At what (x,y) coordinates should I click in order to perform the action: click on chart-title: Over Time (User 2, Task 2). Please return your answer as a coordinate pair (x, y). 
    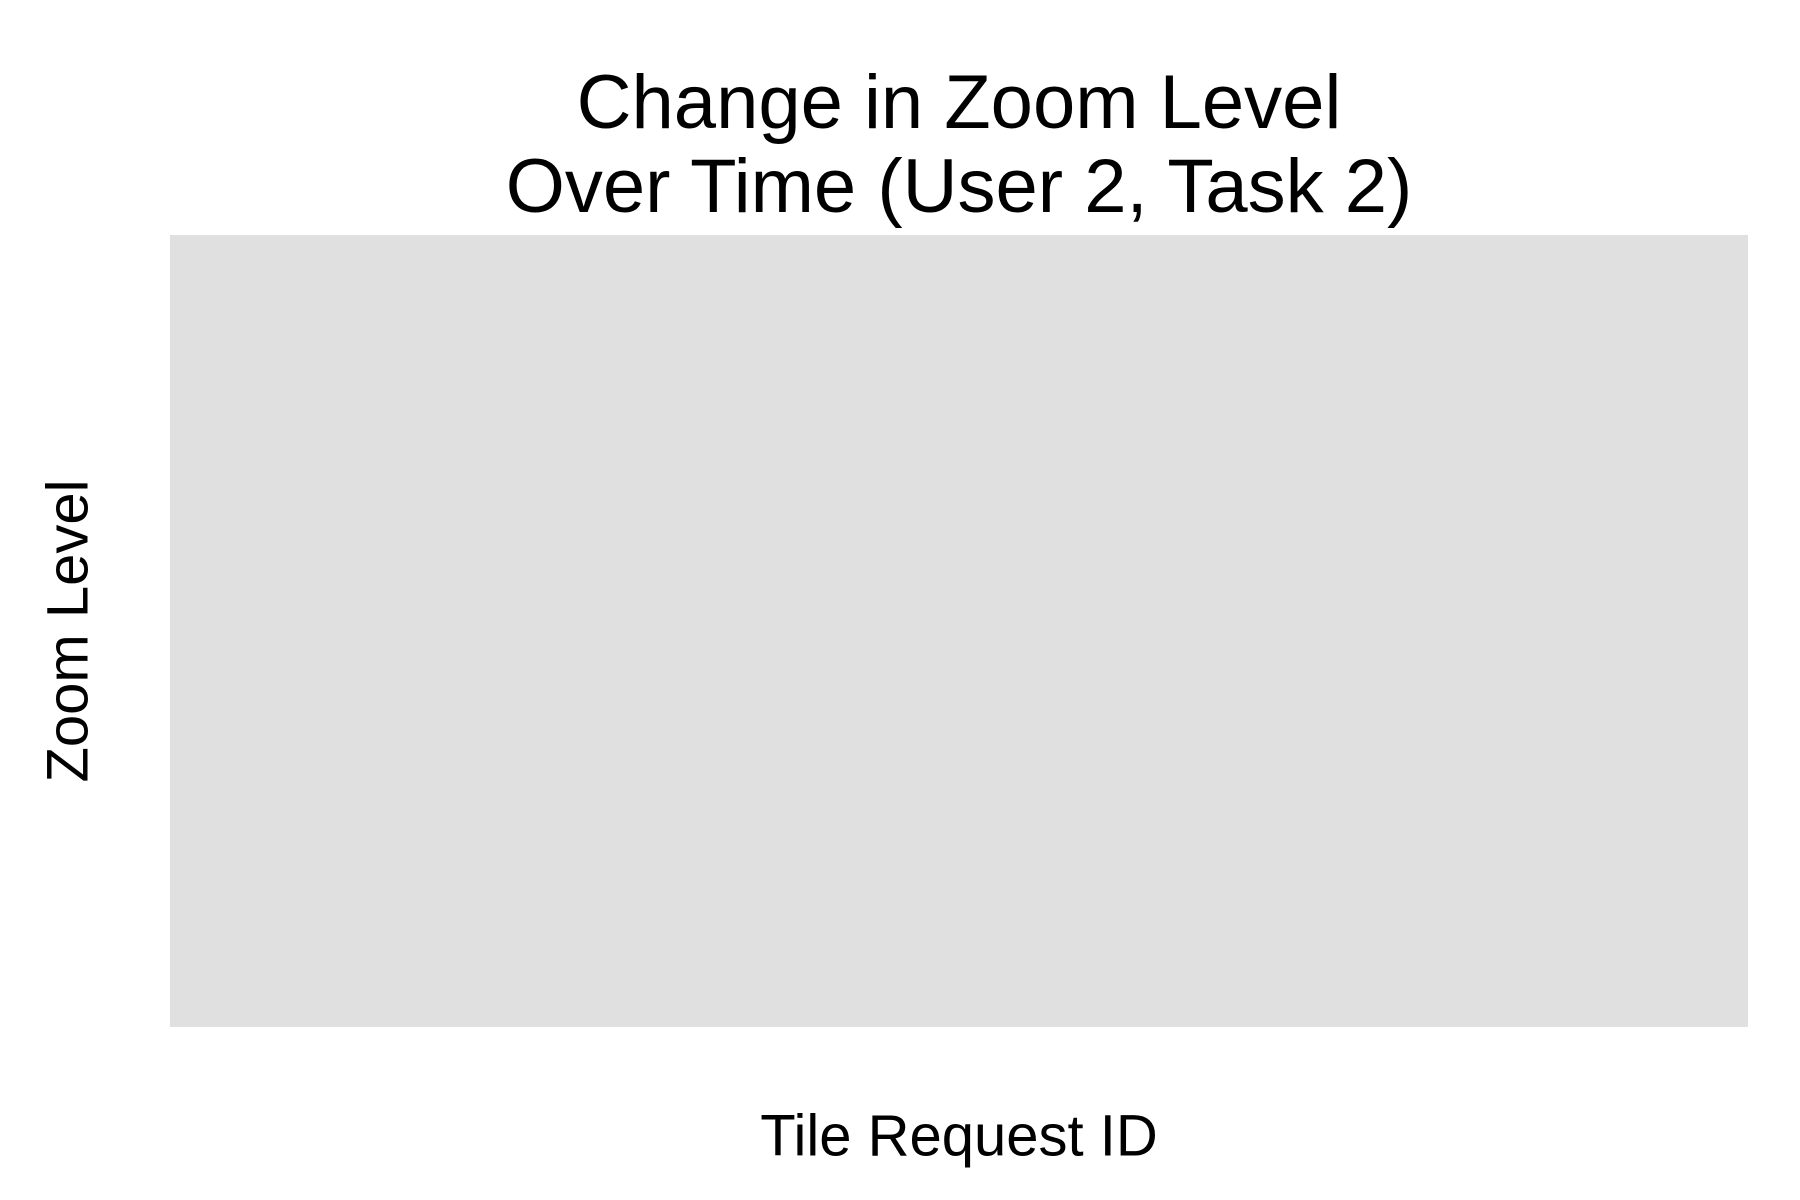
    Looking at the image, I should click on (959, 186).